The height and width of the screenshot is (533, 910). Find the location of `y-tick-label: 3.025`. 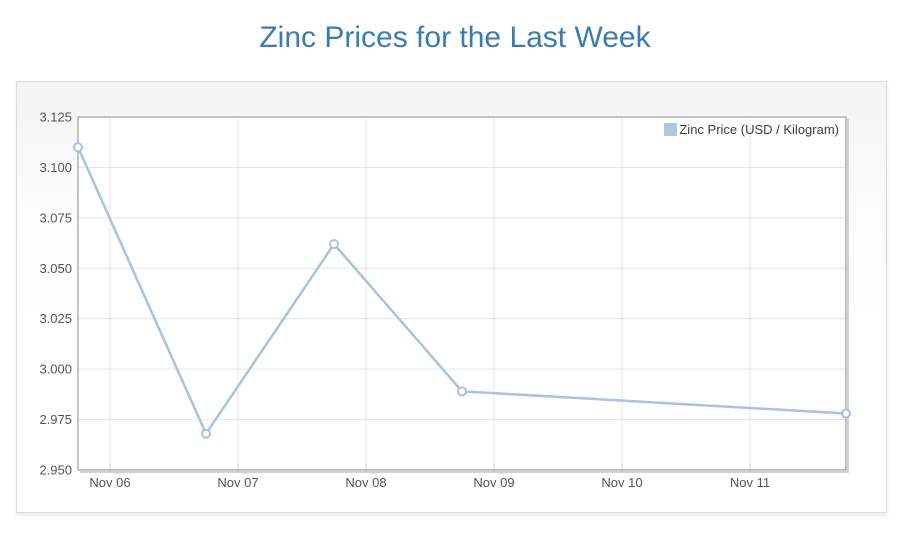

y-tick-label: 3.025 is located at coordinates (55, 318).